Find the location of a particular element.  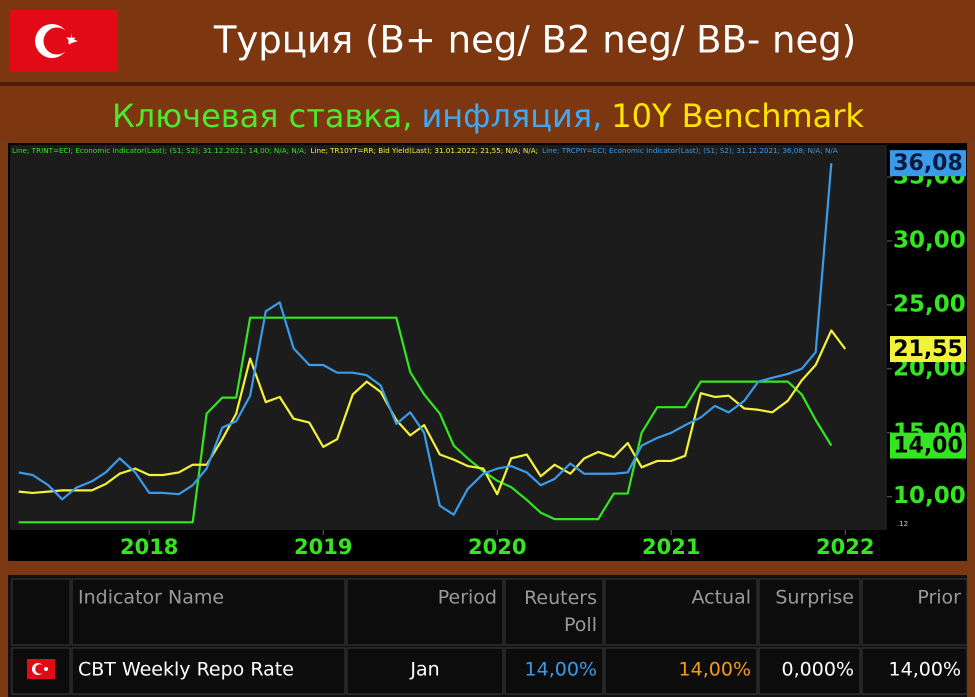

y-tick-label: 30,00 is located at coordinates (929, 240).